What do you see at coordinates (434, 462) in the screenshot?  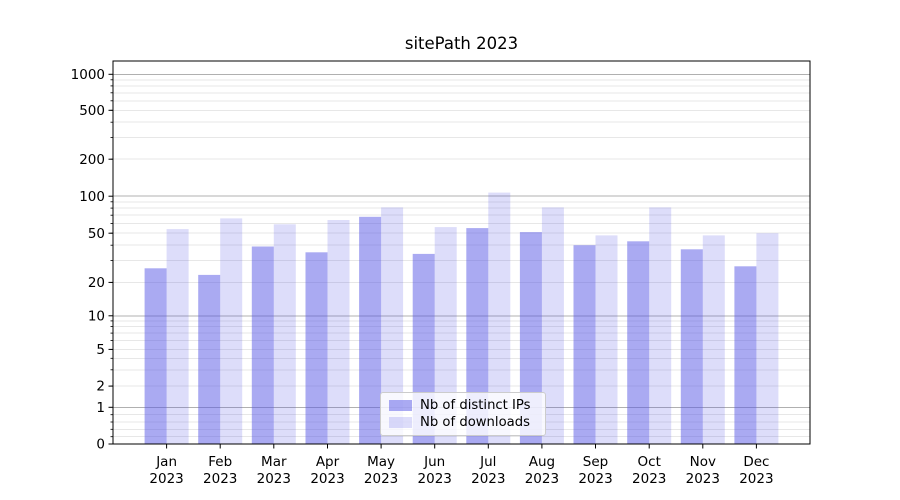 I see `x-tick-label-month: Jun` at bounding box center [434, 462].